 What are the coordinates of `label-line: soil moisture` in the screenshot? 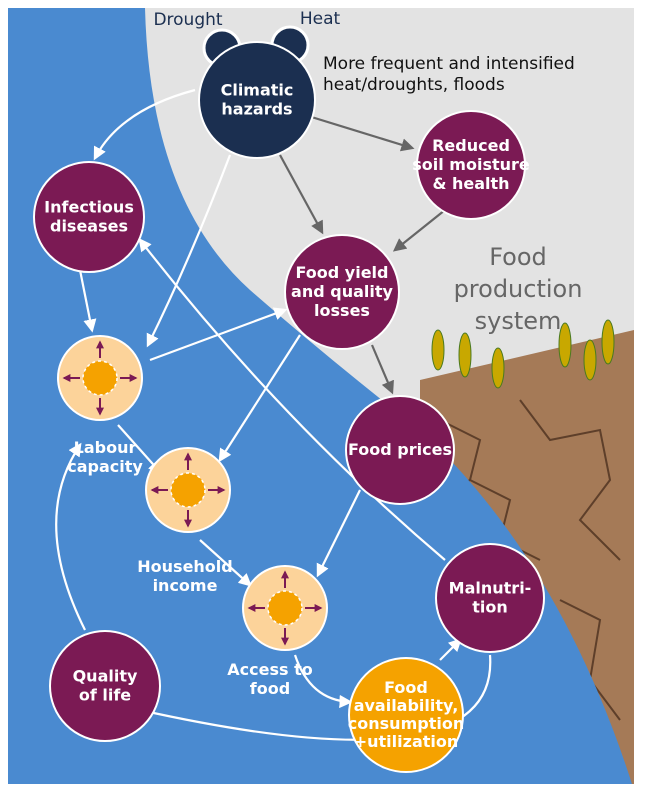 It's located at (471, 164).